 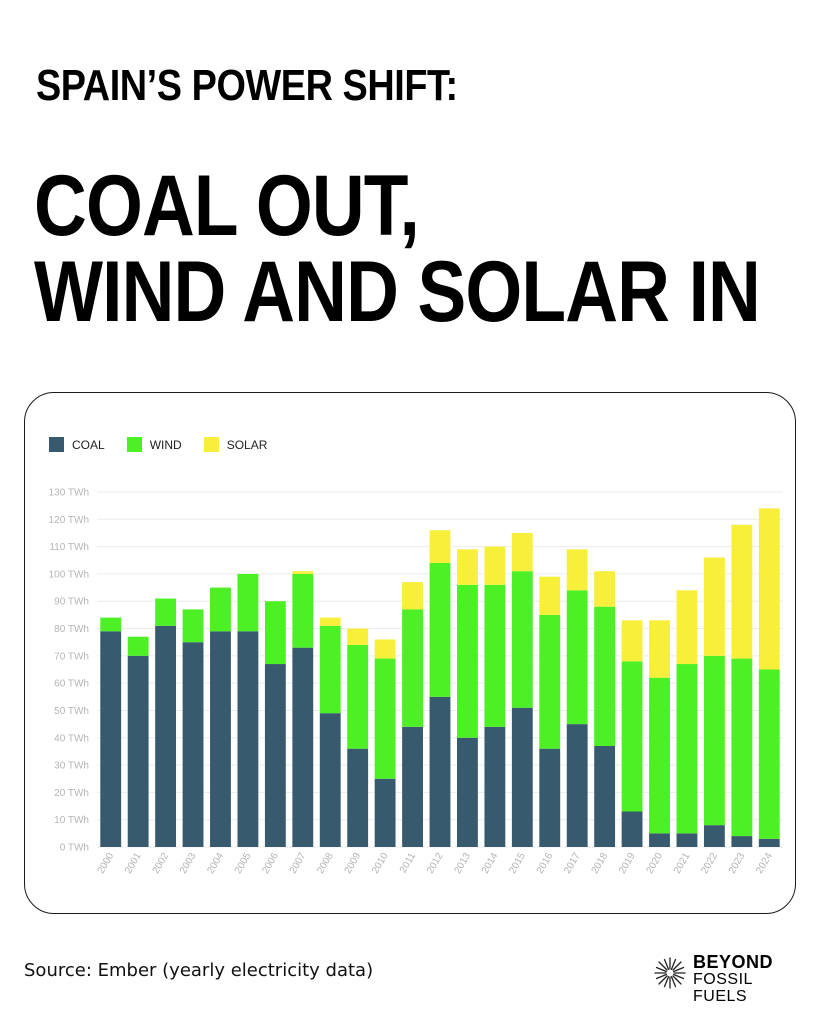 I want to click on x-tick-label: 2013, so click(x=462, y=863).